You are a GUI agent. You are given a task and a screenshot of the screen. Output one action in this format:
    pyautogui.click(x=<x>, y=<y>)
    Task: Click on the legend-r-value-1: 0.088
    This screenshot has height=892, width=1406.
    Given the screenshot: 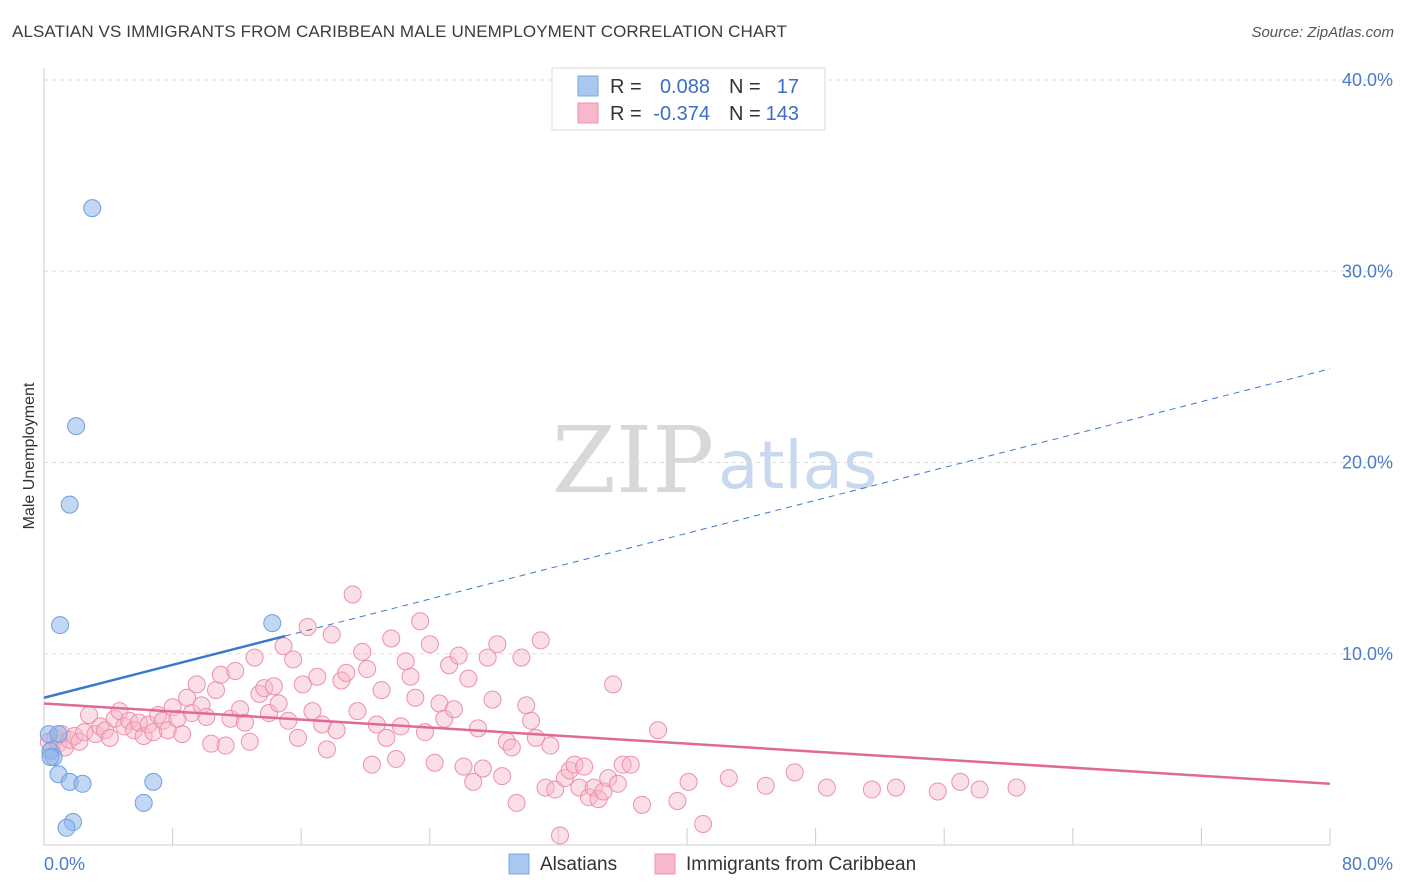 What is the action you would take?
    pyautogui.click(x=685, y=87)
    